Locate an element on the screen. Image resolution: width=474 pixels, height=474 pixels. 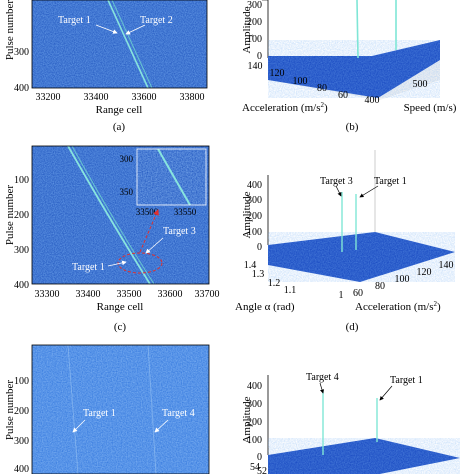
panel-d-accel-tick: 120 is located at coordinates (424, 272).